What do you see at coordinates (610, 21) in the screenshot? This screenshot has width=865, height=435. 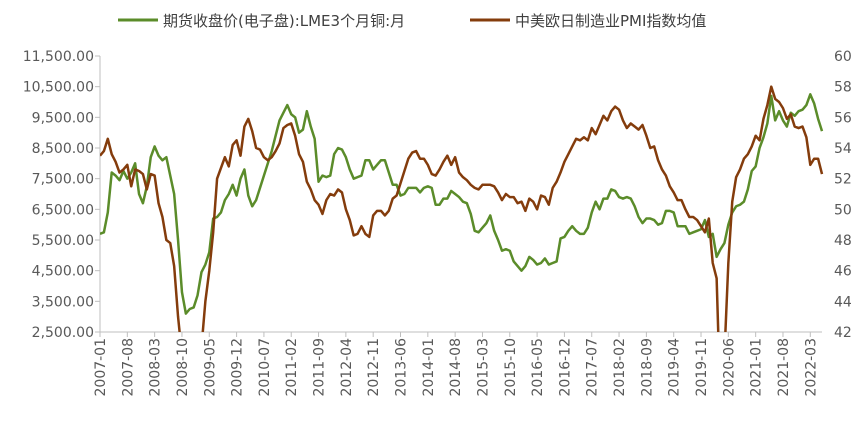 I see `legend-label-pmi: 中美欧日制造业PMI指数均值` at bounding box center [610, 21].